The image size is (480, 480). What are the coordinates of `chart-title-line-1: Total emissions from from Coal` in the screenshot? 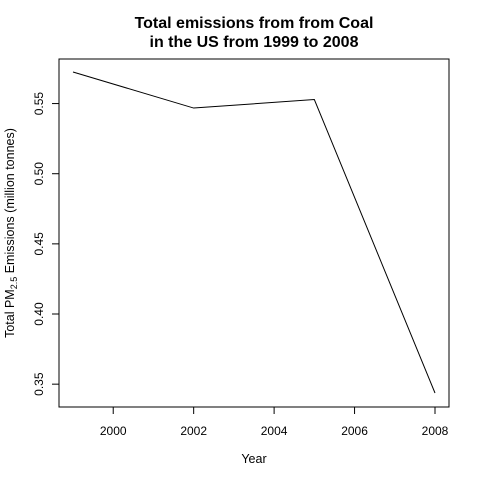 It's located at (254, 23).